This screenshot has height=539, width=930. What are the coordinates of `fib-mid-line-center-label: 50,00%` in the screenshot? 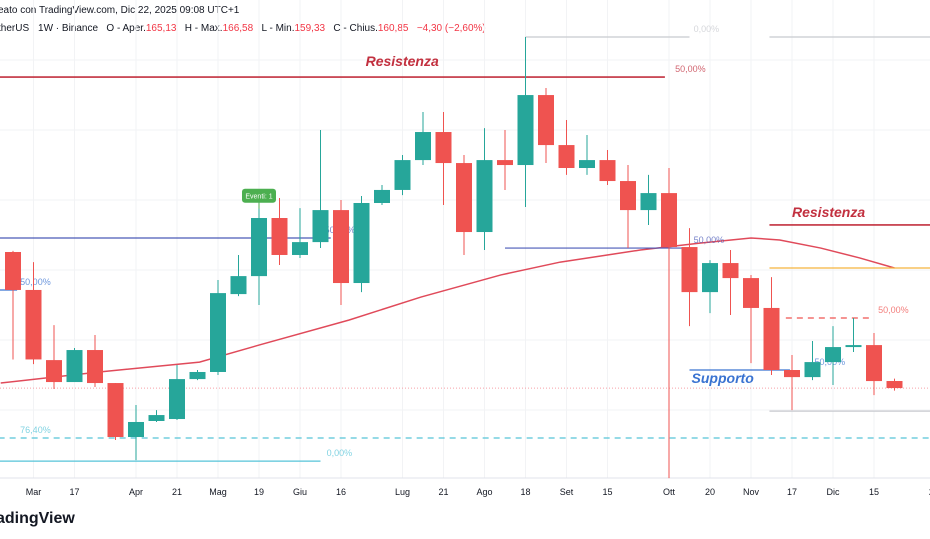 It's located at (709, 240).